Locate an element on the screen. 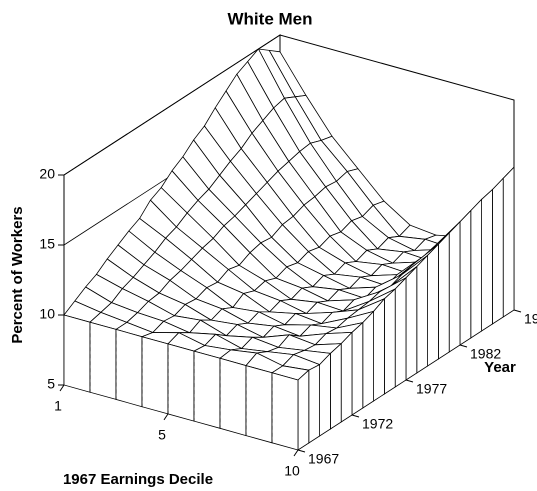 Image resolution: width=537 pixels, height=491 pixels. grid-line is located at coordinates (172, 105).